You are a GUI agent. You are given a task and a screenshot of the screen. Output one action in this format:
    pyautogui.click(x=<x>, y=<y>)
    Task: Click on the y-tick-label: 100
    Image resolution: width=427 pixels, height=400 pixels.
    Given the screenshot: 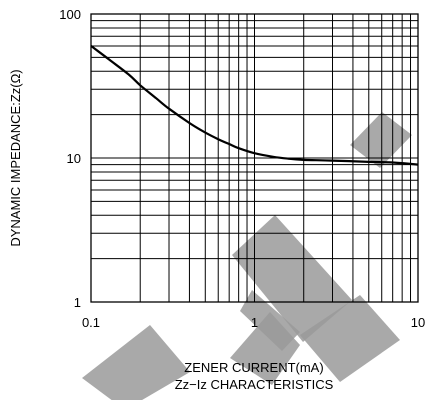 What is the action you would take?
    pyautogui.click(x=70, y=14)
    